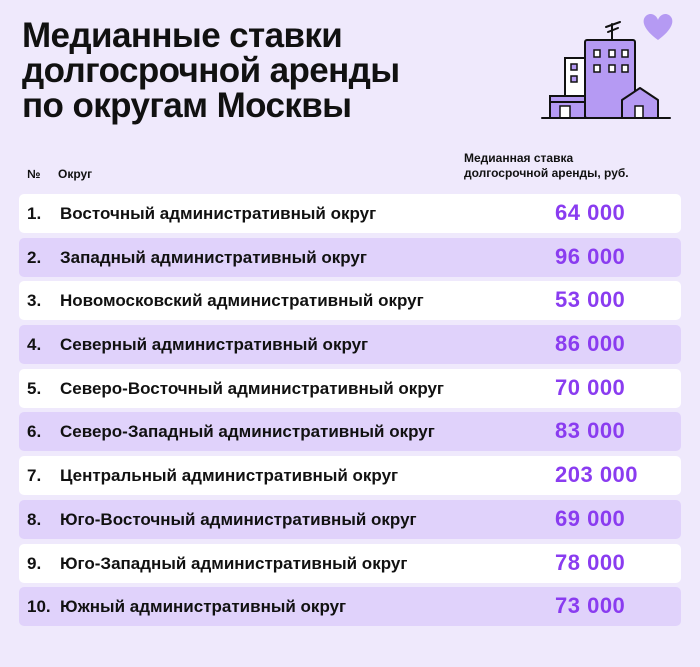 This screenshot has width=700, height=667. Describe the element at coordinates (34, 174) in the screenshot. I see `column-header-number: №` at that location.